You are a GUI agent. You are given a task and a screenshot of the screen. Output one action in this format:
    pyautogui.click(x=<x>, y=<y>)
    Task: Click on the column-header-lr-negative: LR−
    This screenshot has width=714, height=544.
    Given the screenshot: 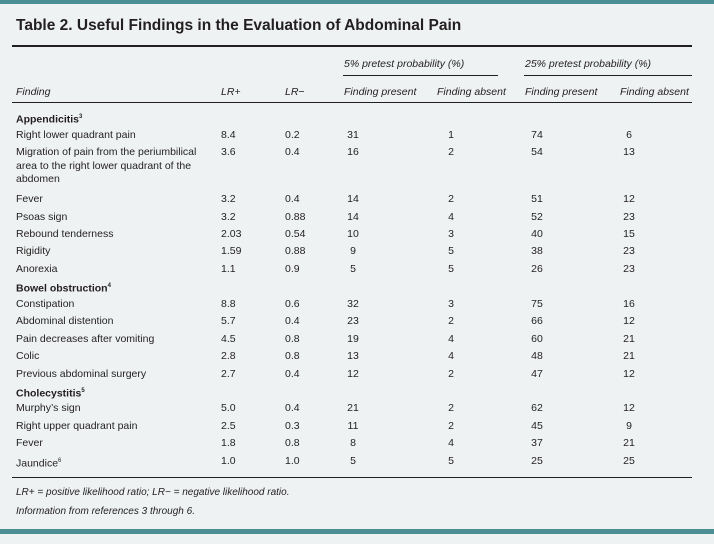 What is the action you would take?
    pyautogui.click(x=295, y=92)
    